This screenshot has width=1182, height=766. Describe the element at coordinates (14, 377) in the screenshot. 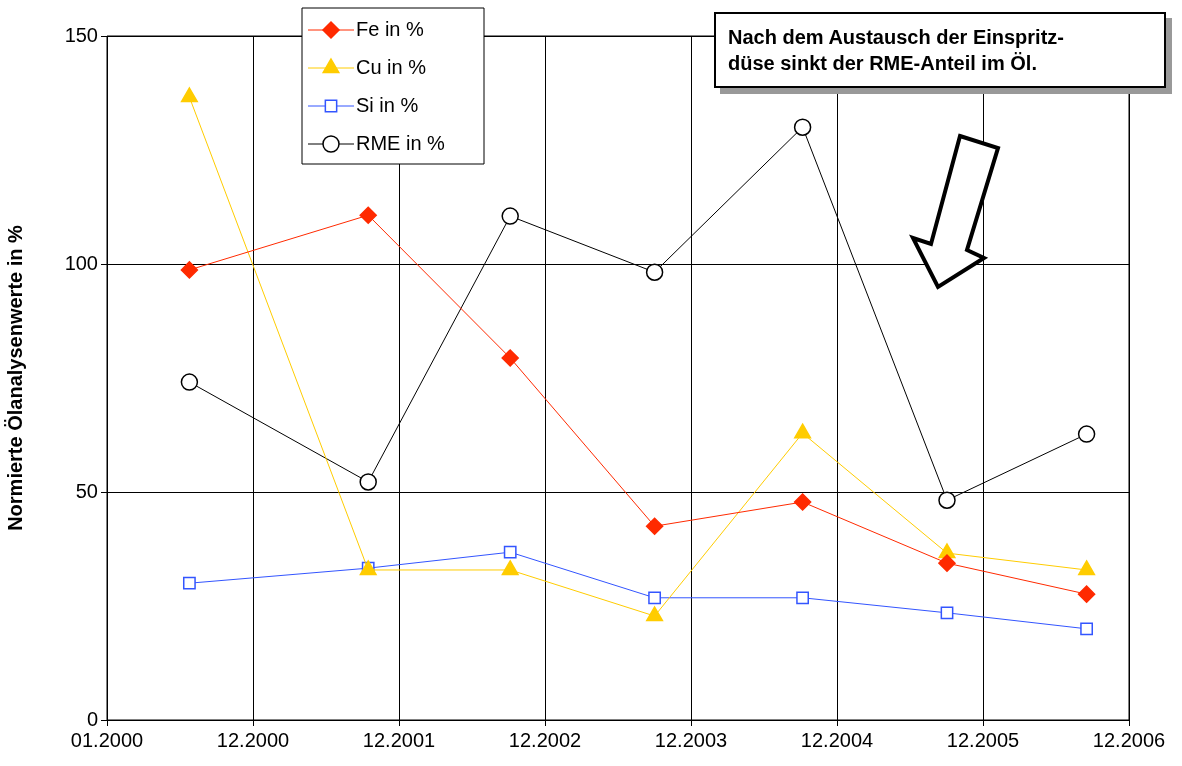

I see `y-axis-title: Normierte Ölanalysenwerte in %` at that location.